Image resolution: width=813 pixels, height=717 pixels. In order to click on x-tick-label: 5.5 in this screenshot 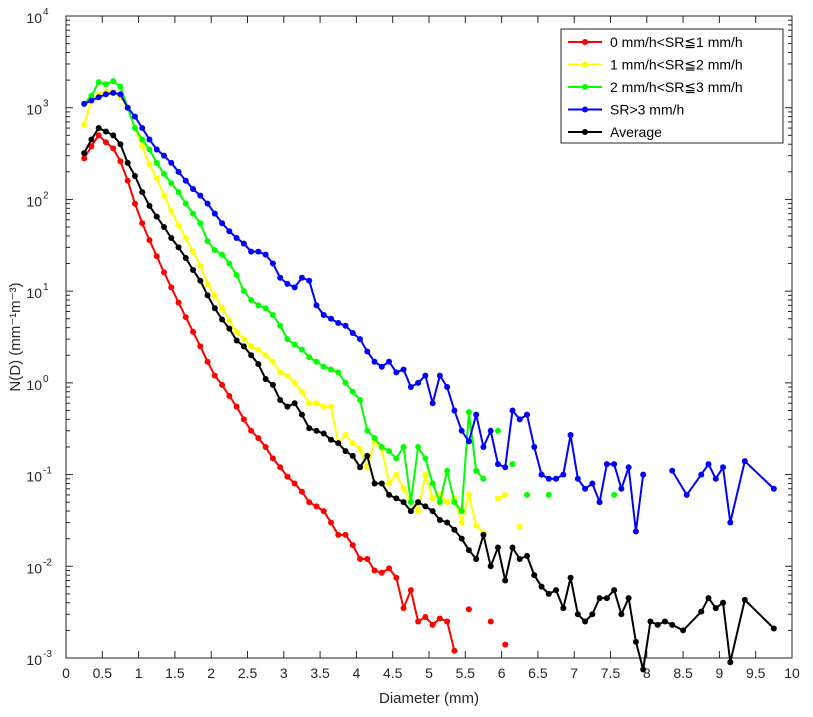, I will do `click(466, 673)`.